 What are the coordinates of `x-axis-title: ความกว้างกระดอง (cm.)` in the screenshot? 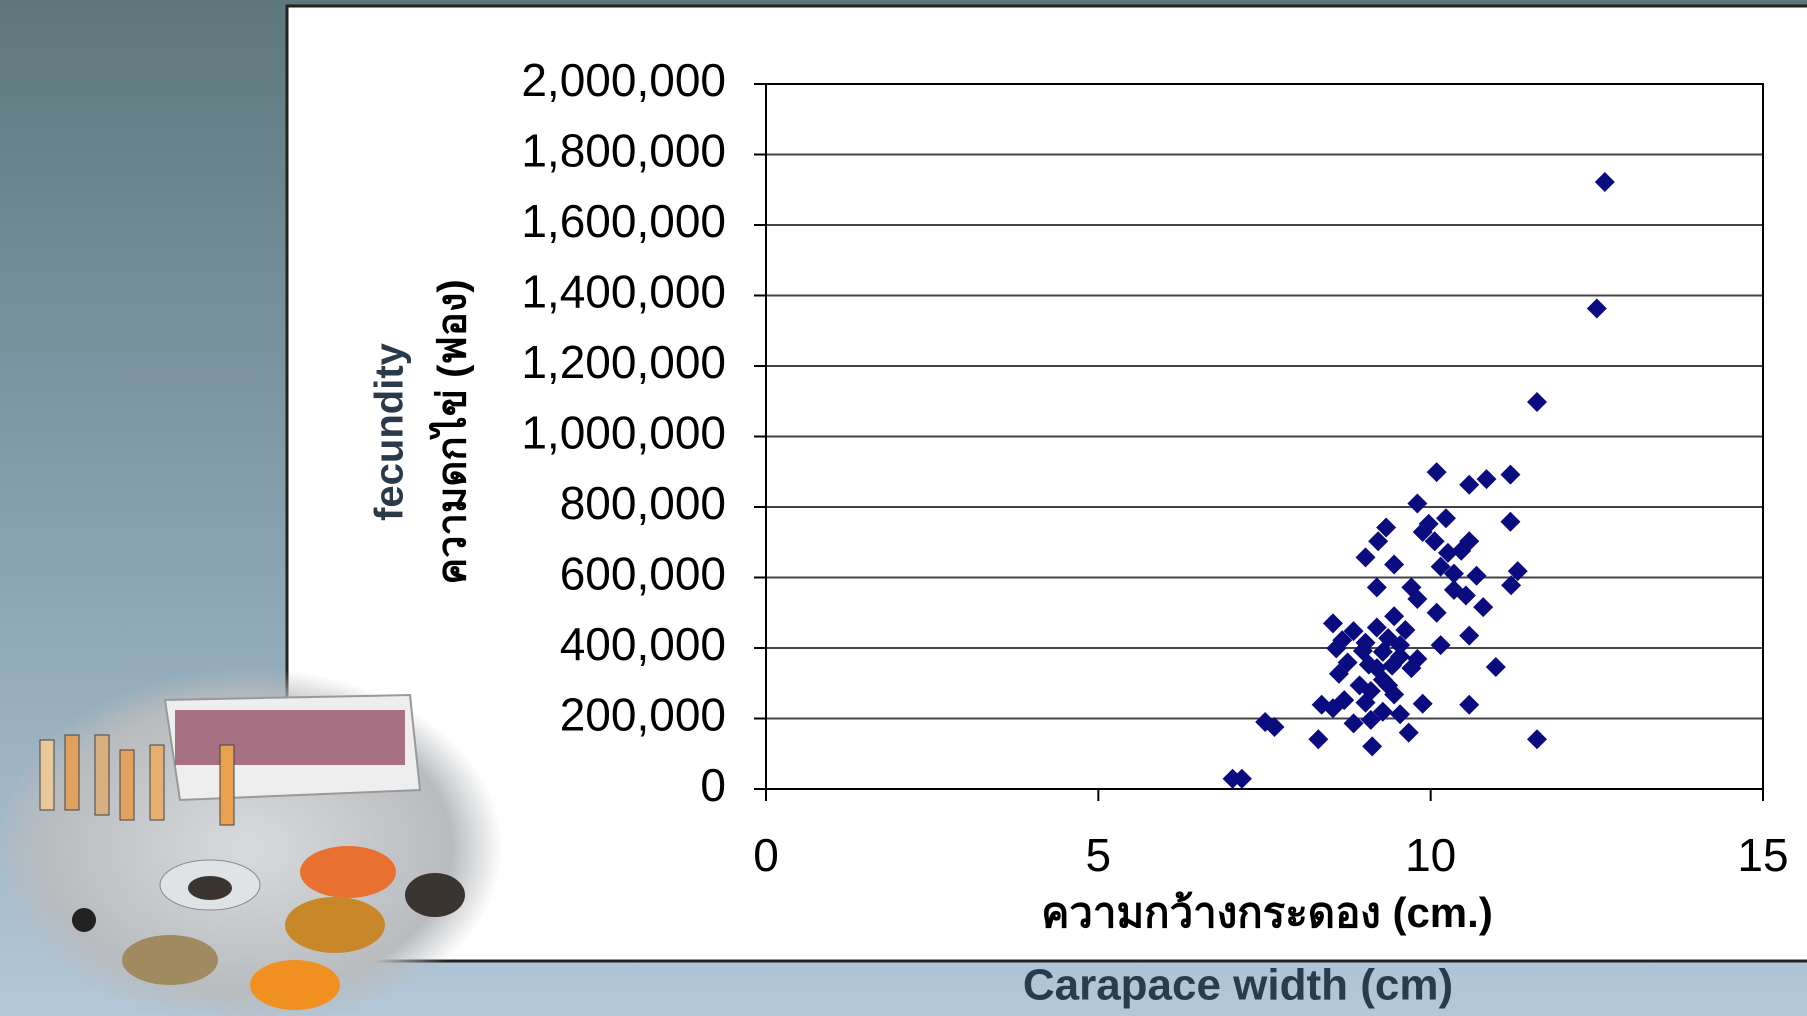 It's located at (1267, 912).